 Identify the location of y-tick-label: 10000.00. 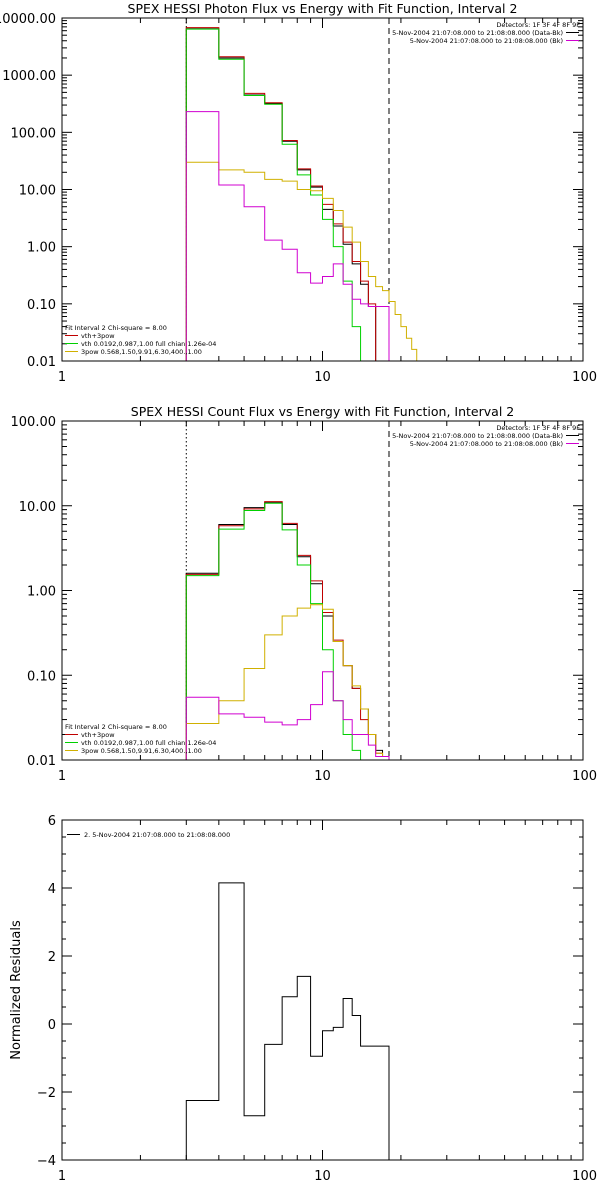
(28, 19).